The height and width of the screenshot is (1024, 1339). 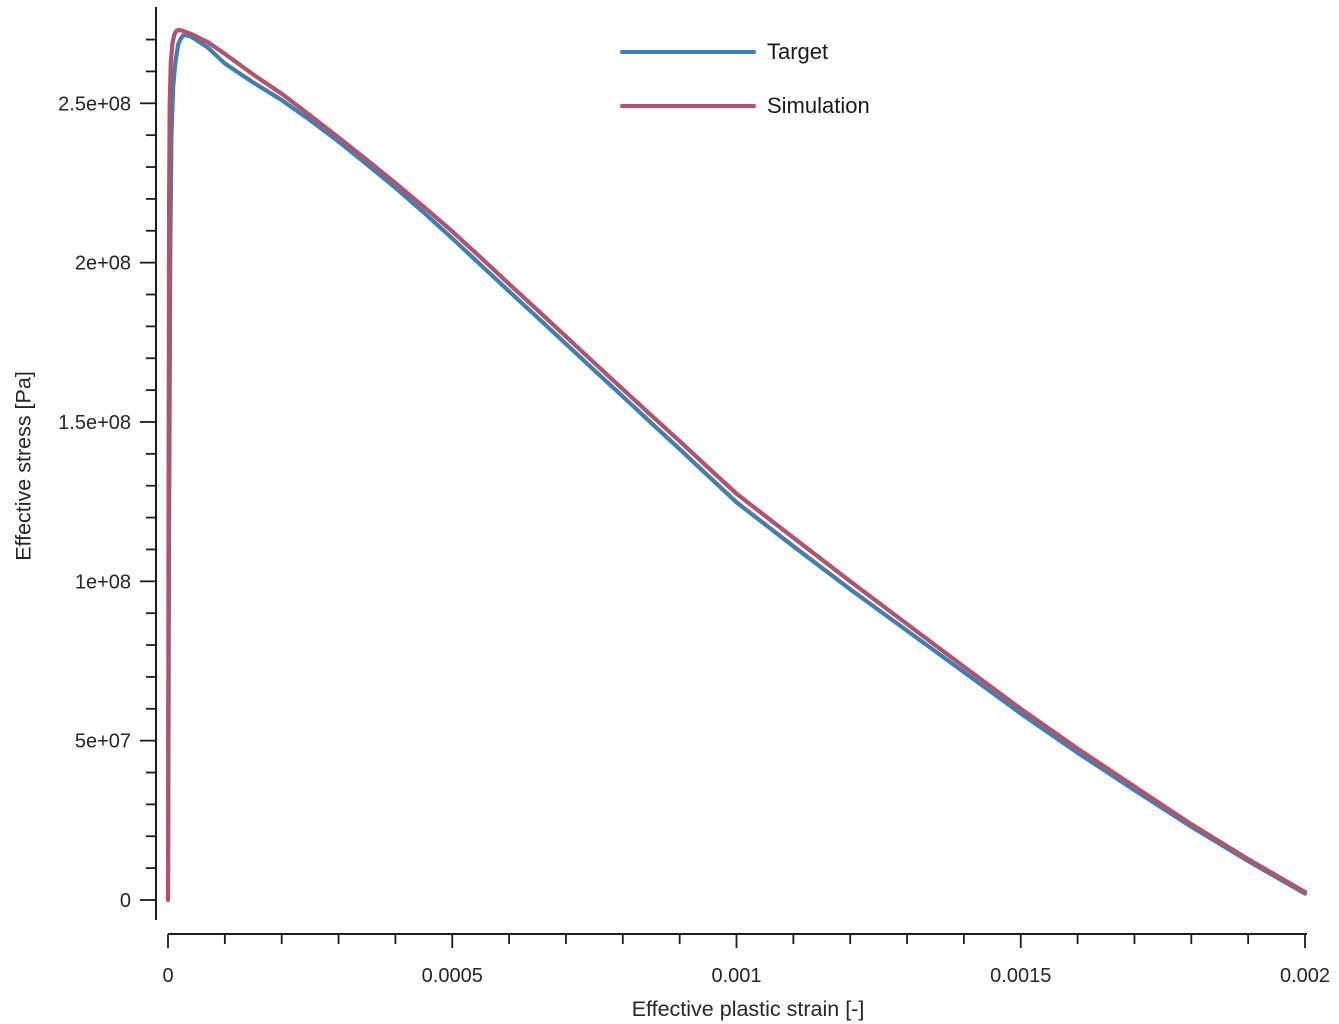 What do you see at coordinates (1305, 976) in the screenshot?
I see `x-tick-label: 0.002` at bounding box center [1305, 976].